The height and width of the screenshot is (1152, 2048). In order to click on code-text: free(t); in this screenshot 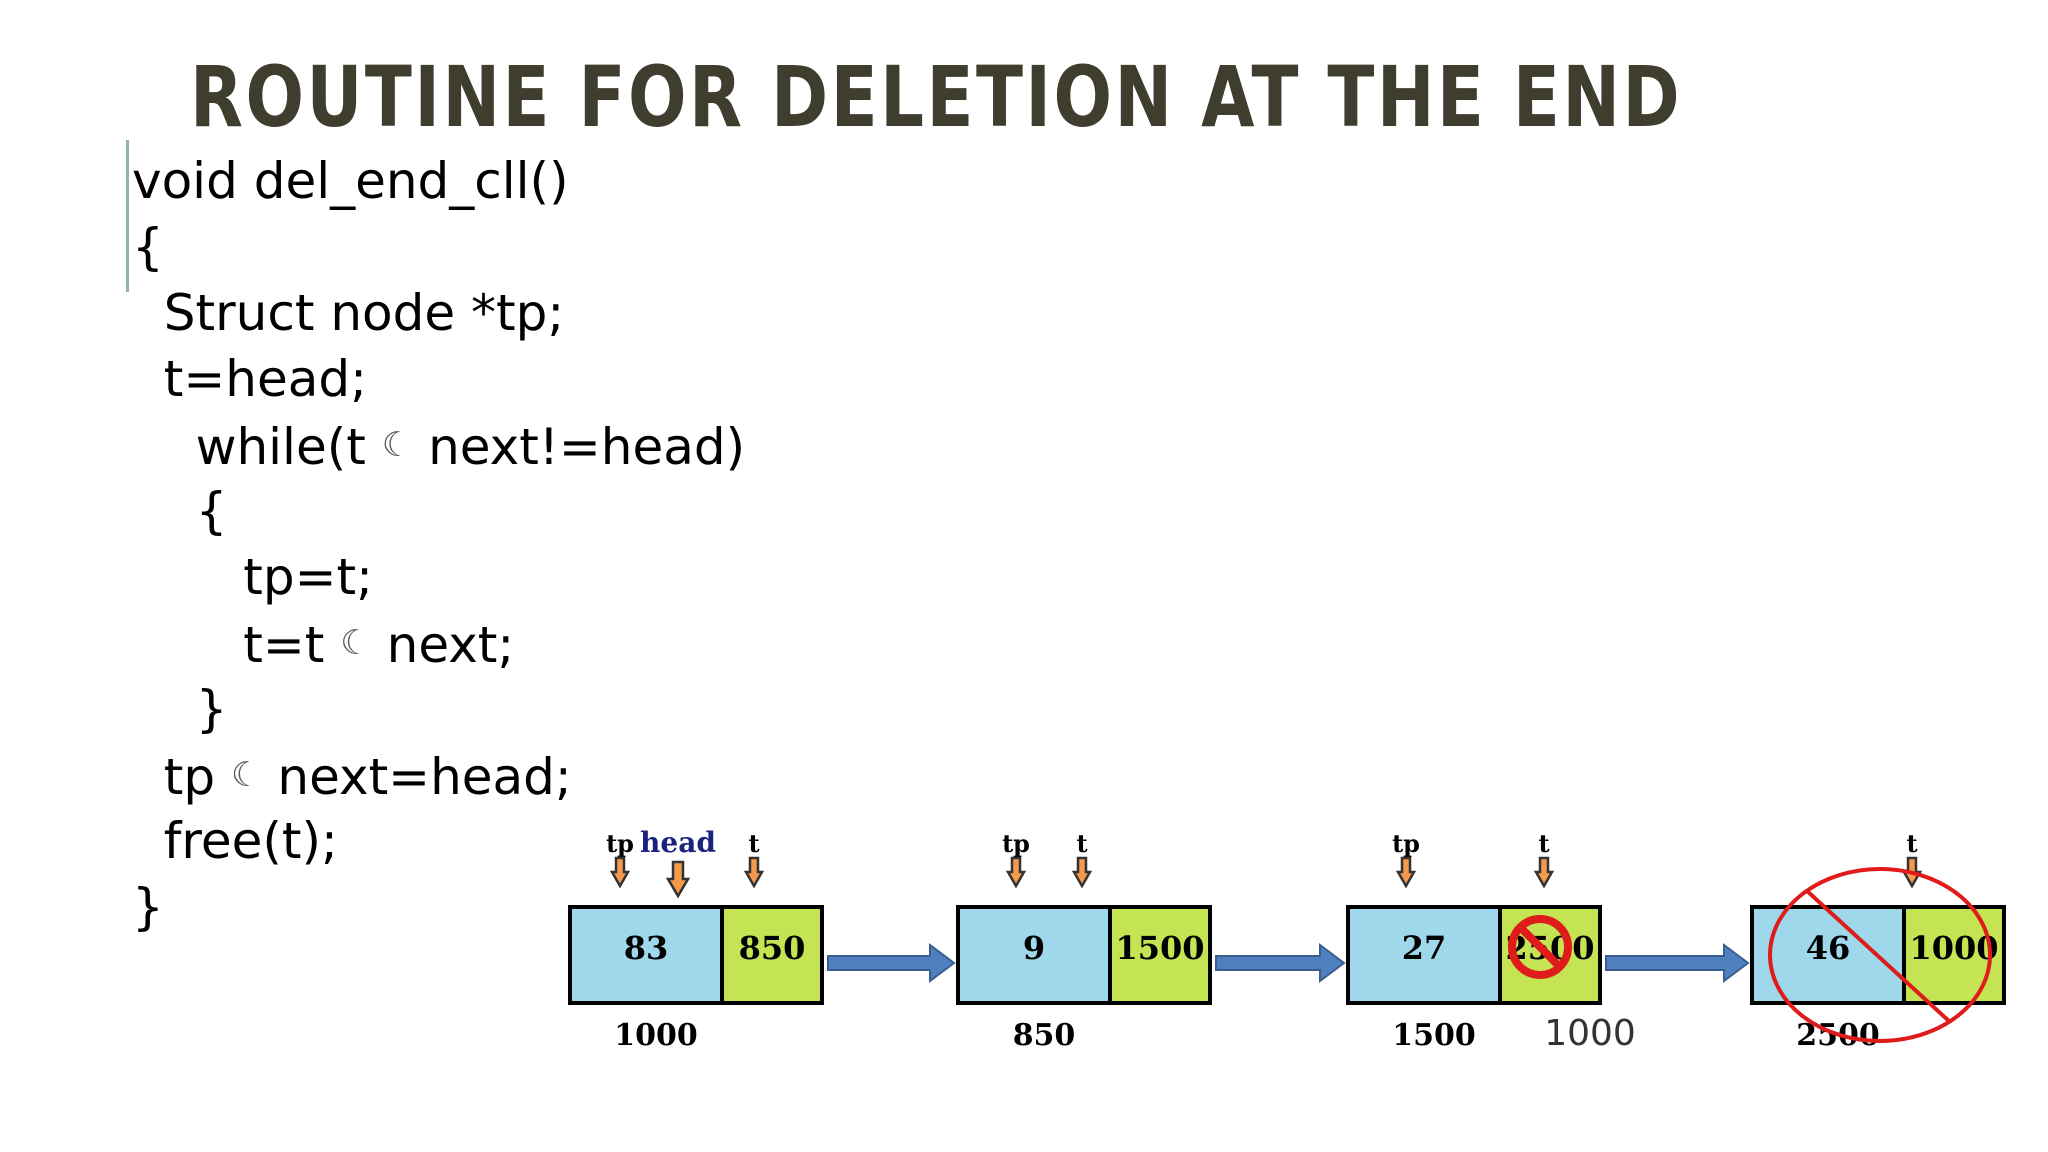, I will do `click(235, 841)`.